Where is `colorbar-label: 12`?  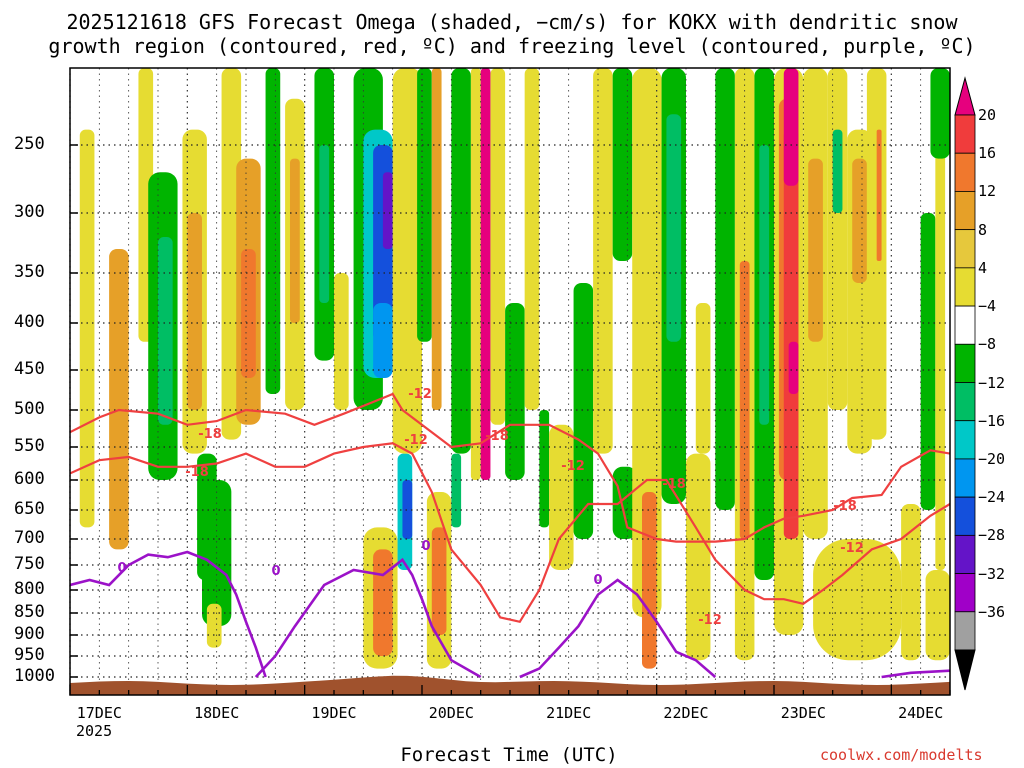
colorbar-label: 12 is located at coordinates (987, 191).